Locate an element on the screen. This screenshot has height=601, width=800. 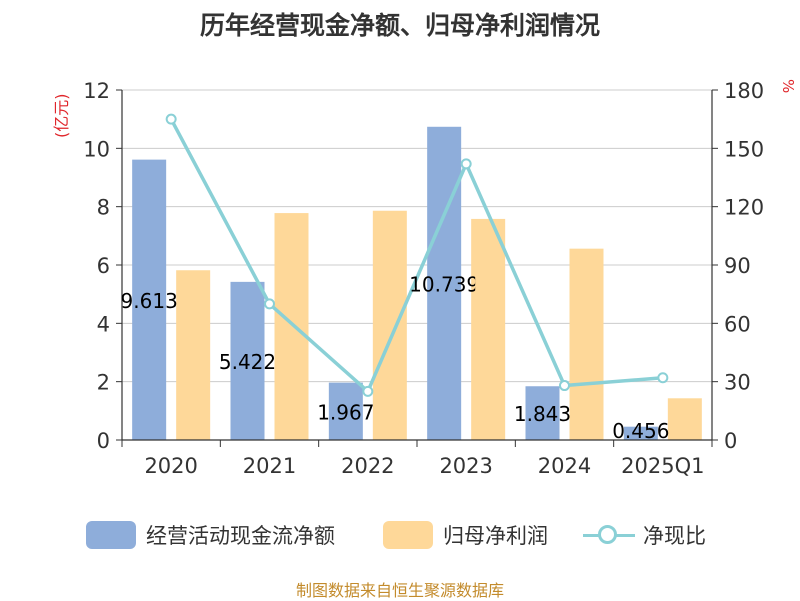
y-left-tick-label: 12 is located at coordinates (96, 91).